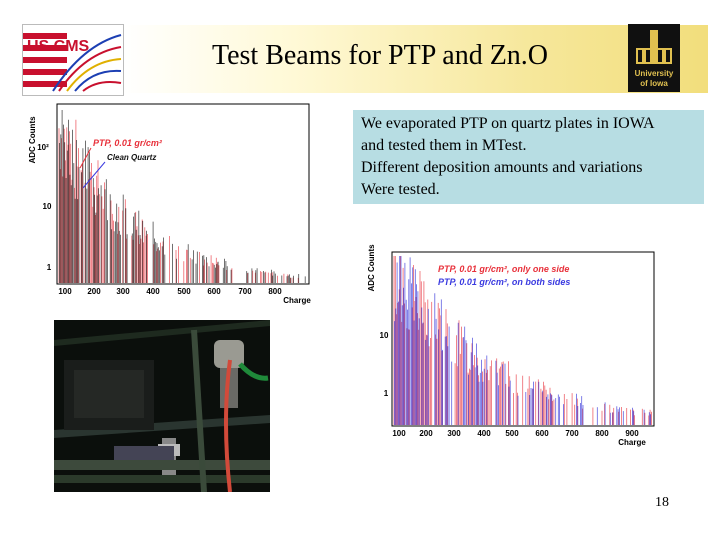  What do you see at coordinates (162, 406) in the screenshot?
I see `test-setup-photo` at bounding box center [162, 406].